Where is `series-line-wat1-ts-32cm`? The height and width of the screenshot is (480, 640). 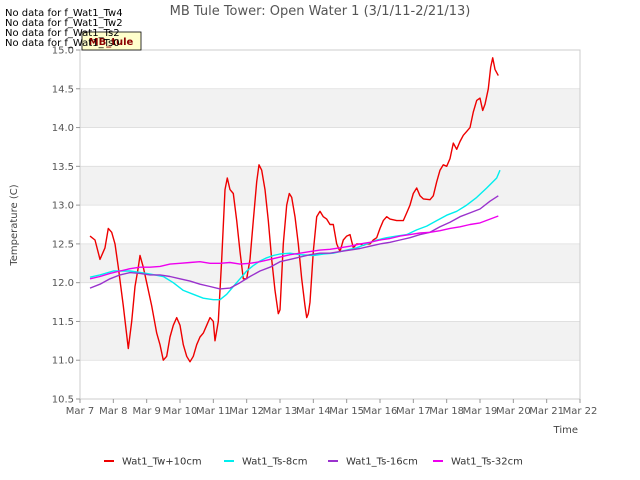
series-line-wat1-ts-32cm is located at coordinates (294, 247).